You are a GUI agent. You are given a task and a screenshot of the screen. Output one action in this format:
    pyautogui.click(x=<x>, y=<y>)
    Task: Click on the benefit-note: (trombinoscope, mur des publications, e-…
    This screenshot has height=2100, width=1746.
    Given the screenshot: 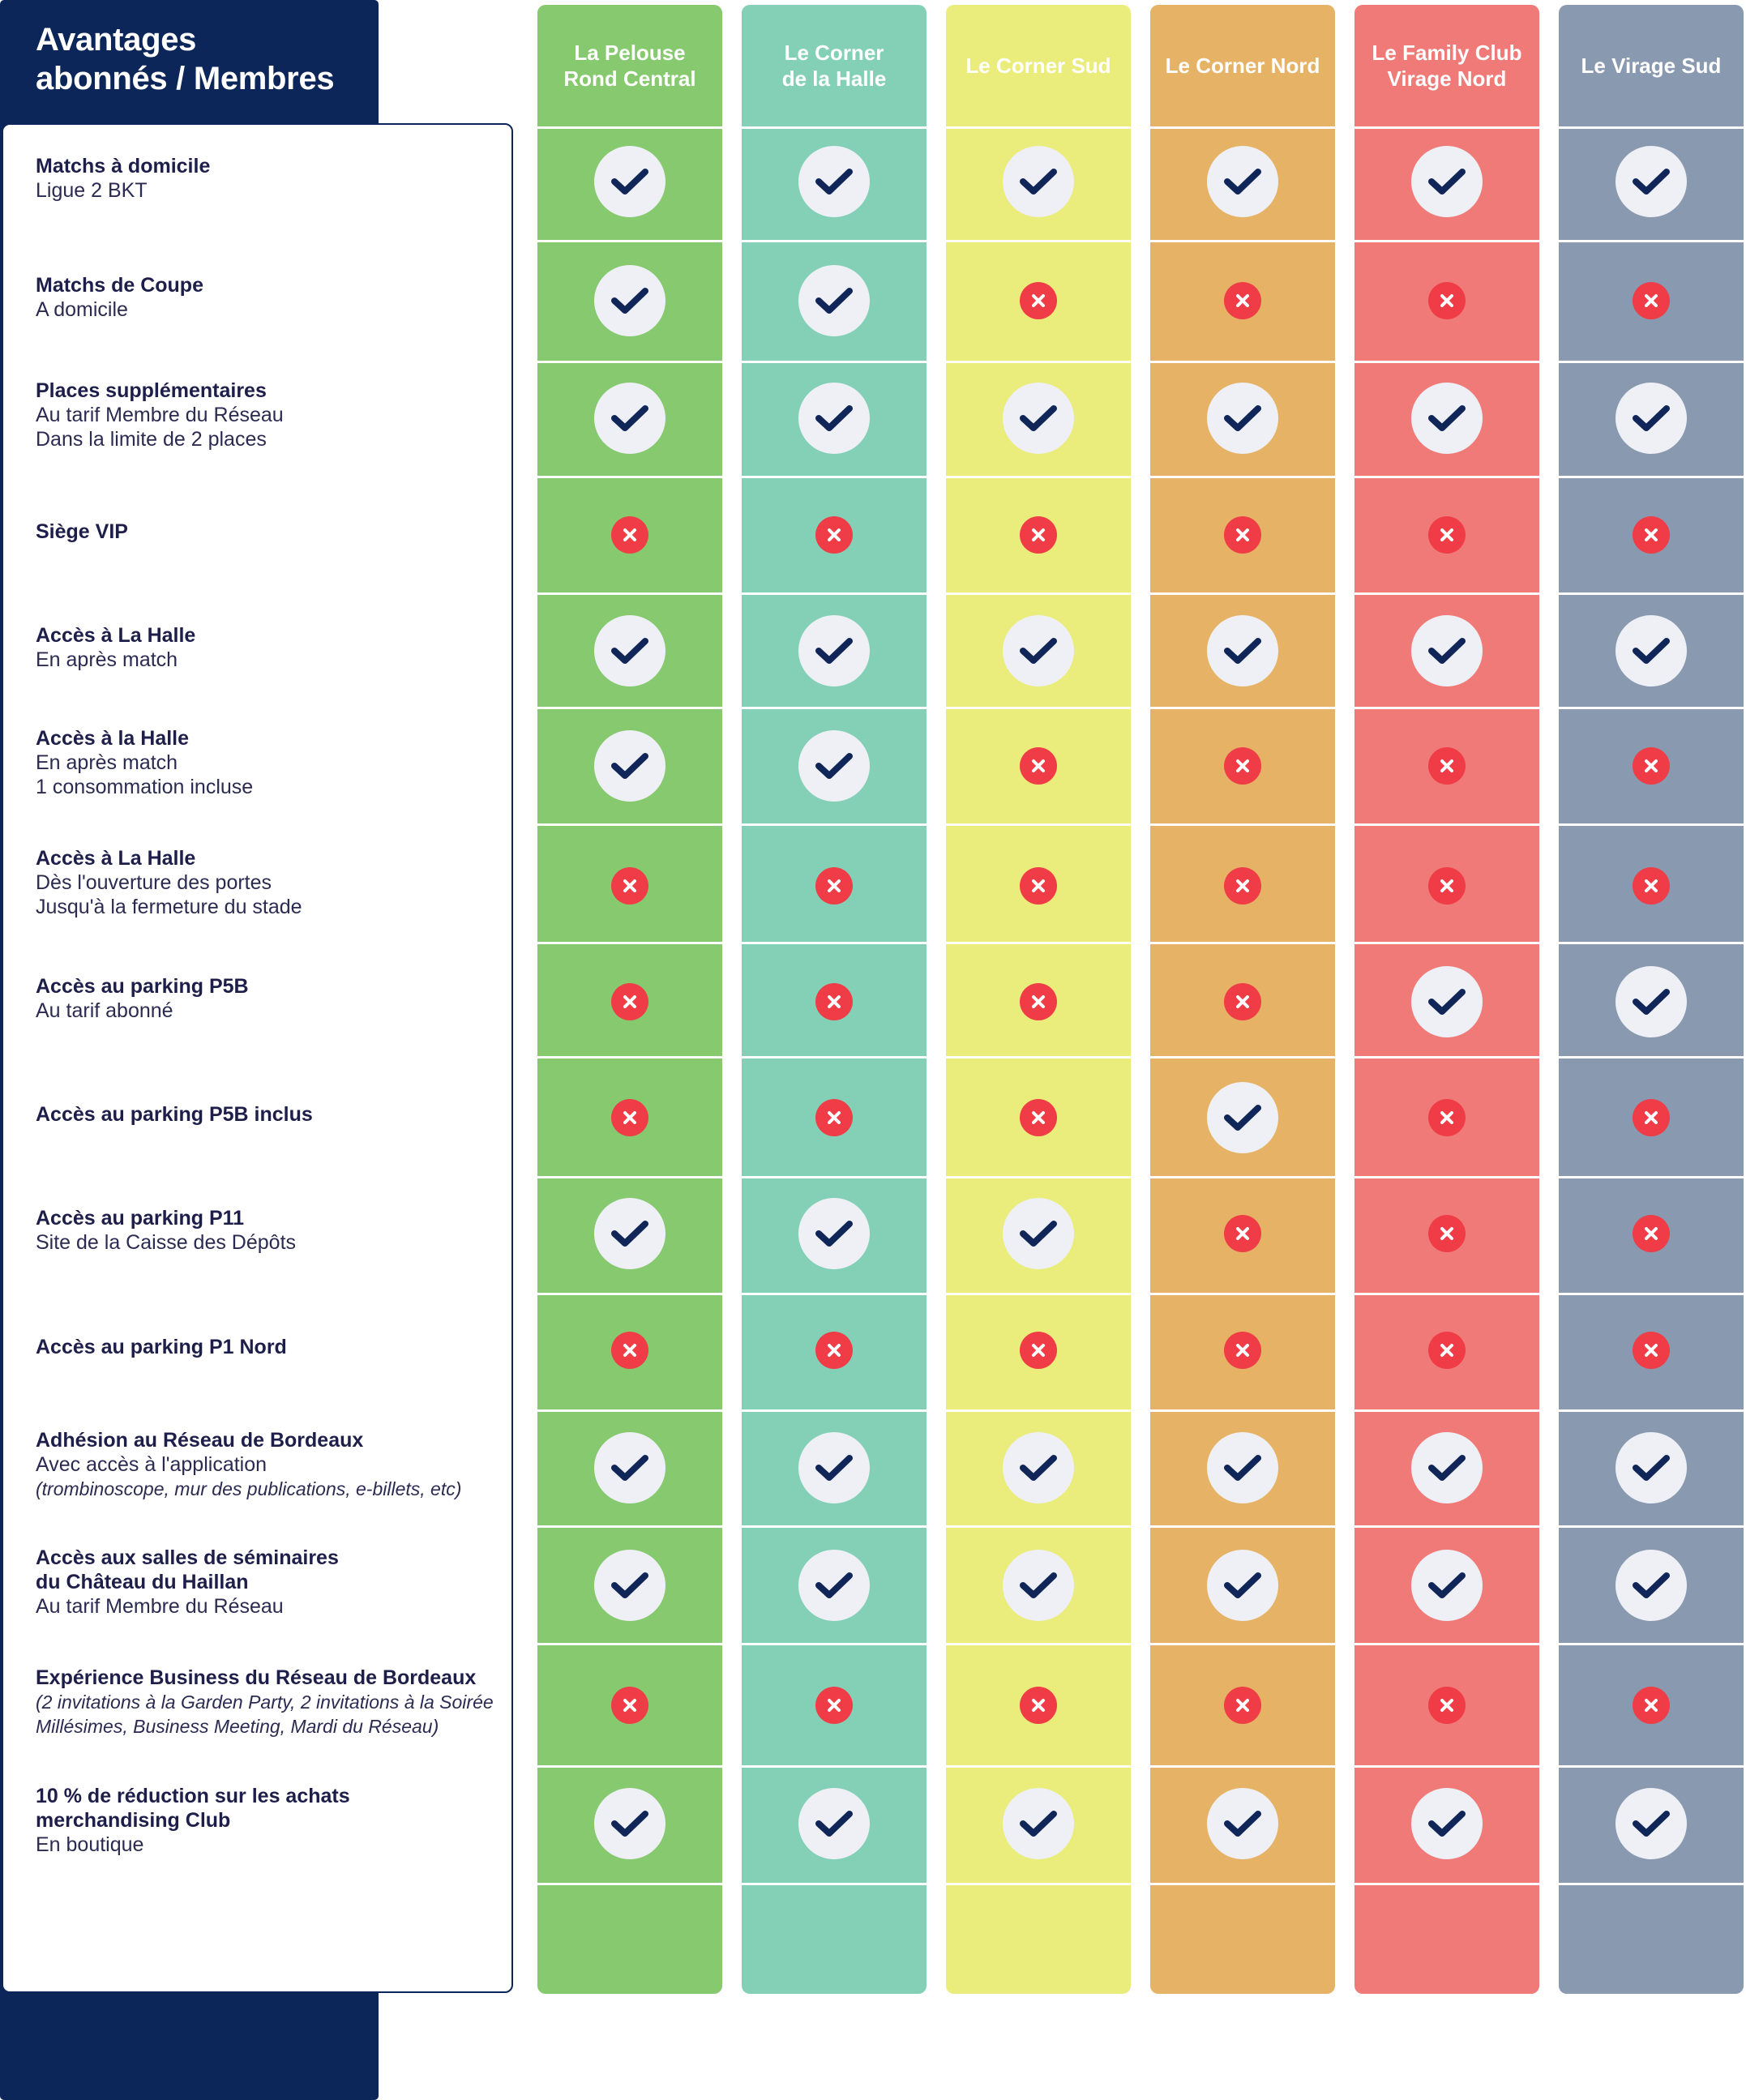 What is the action you would take?
    pyautogui.click(x=249, y=1488)
    